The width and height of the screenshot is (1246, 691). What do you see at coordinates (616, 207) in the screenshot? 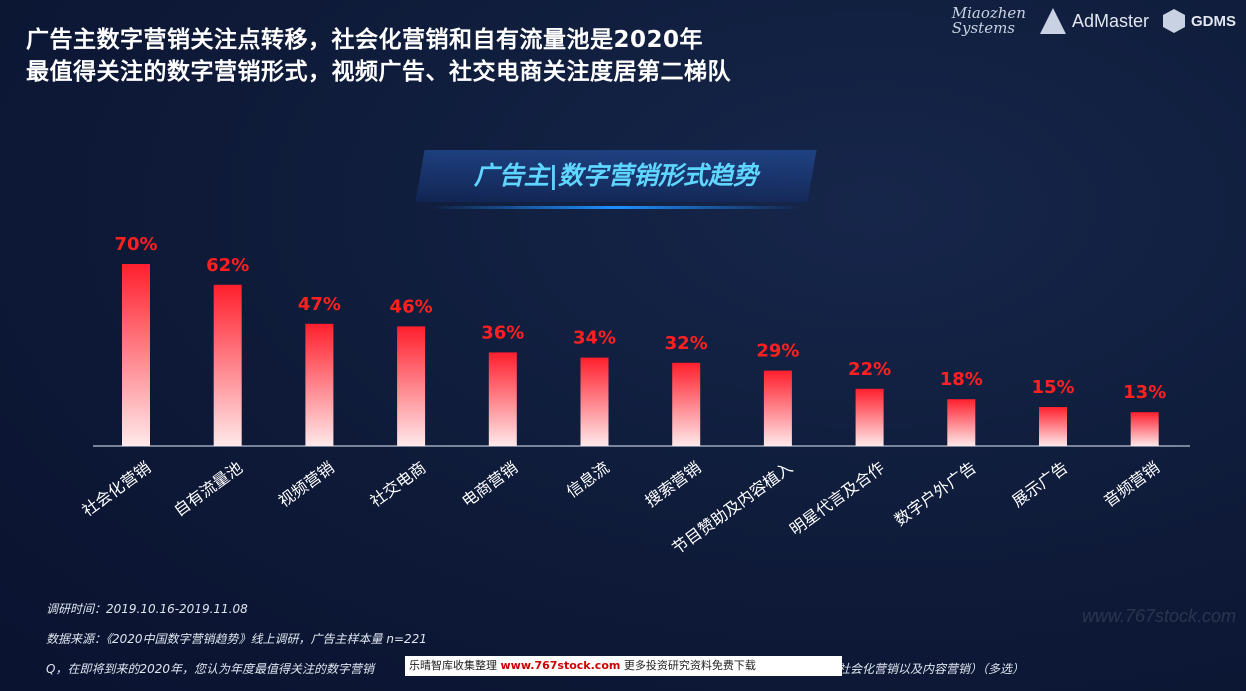
I see `chart-title-underline` at bounding box center [616, 207].